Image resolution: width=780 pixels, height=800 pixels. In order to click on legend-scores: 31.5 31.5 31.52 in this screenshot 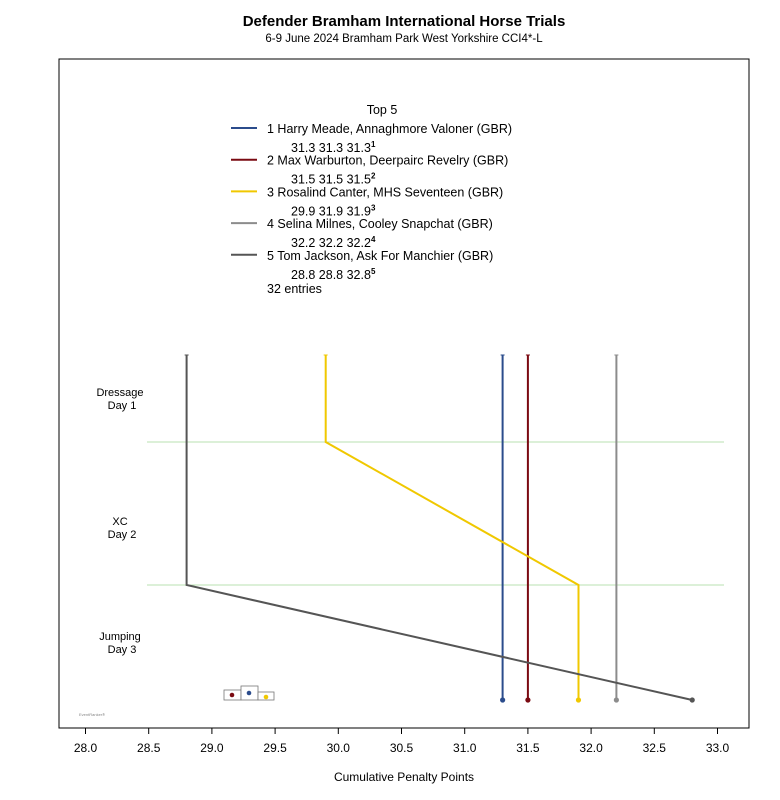, I will do `click(333, 179)`.